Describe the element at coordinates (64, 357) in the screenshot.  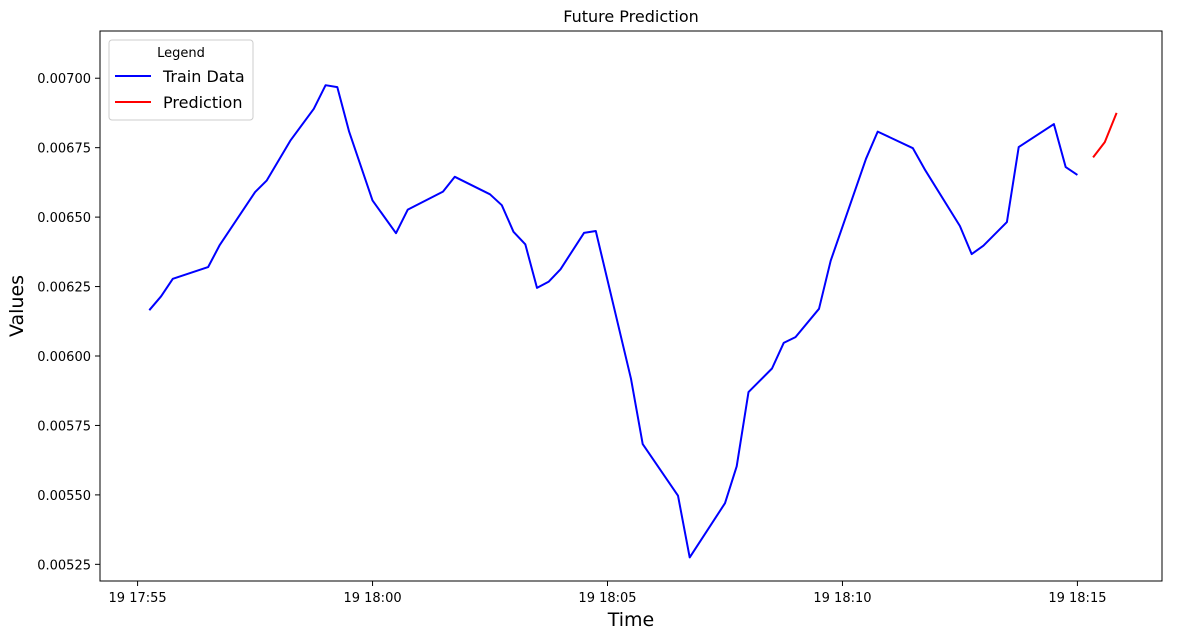
I see `y-tick-label: 0.00600` at that location.